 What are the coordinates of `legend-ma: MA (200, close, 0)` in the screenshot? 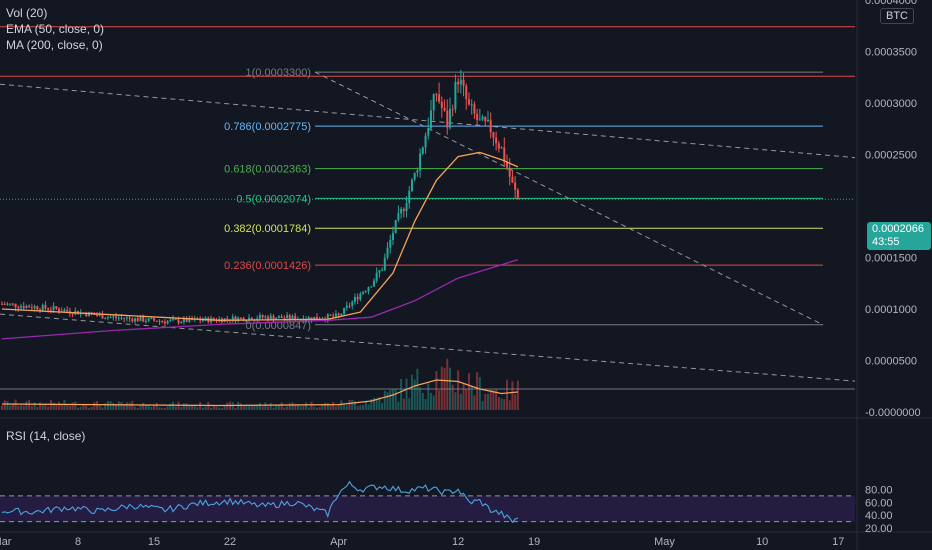 It's located at (54, 45).